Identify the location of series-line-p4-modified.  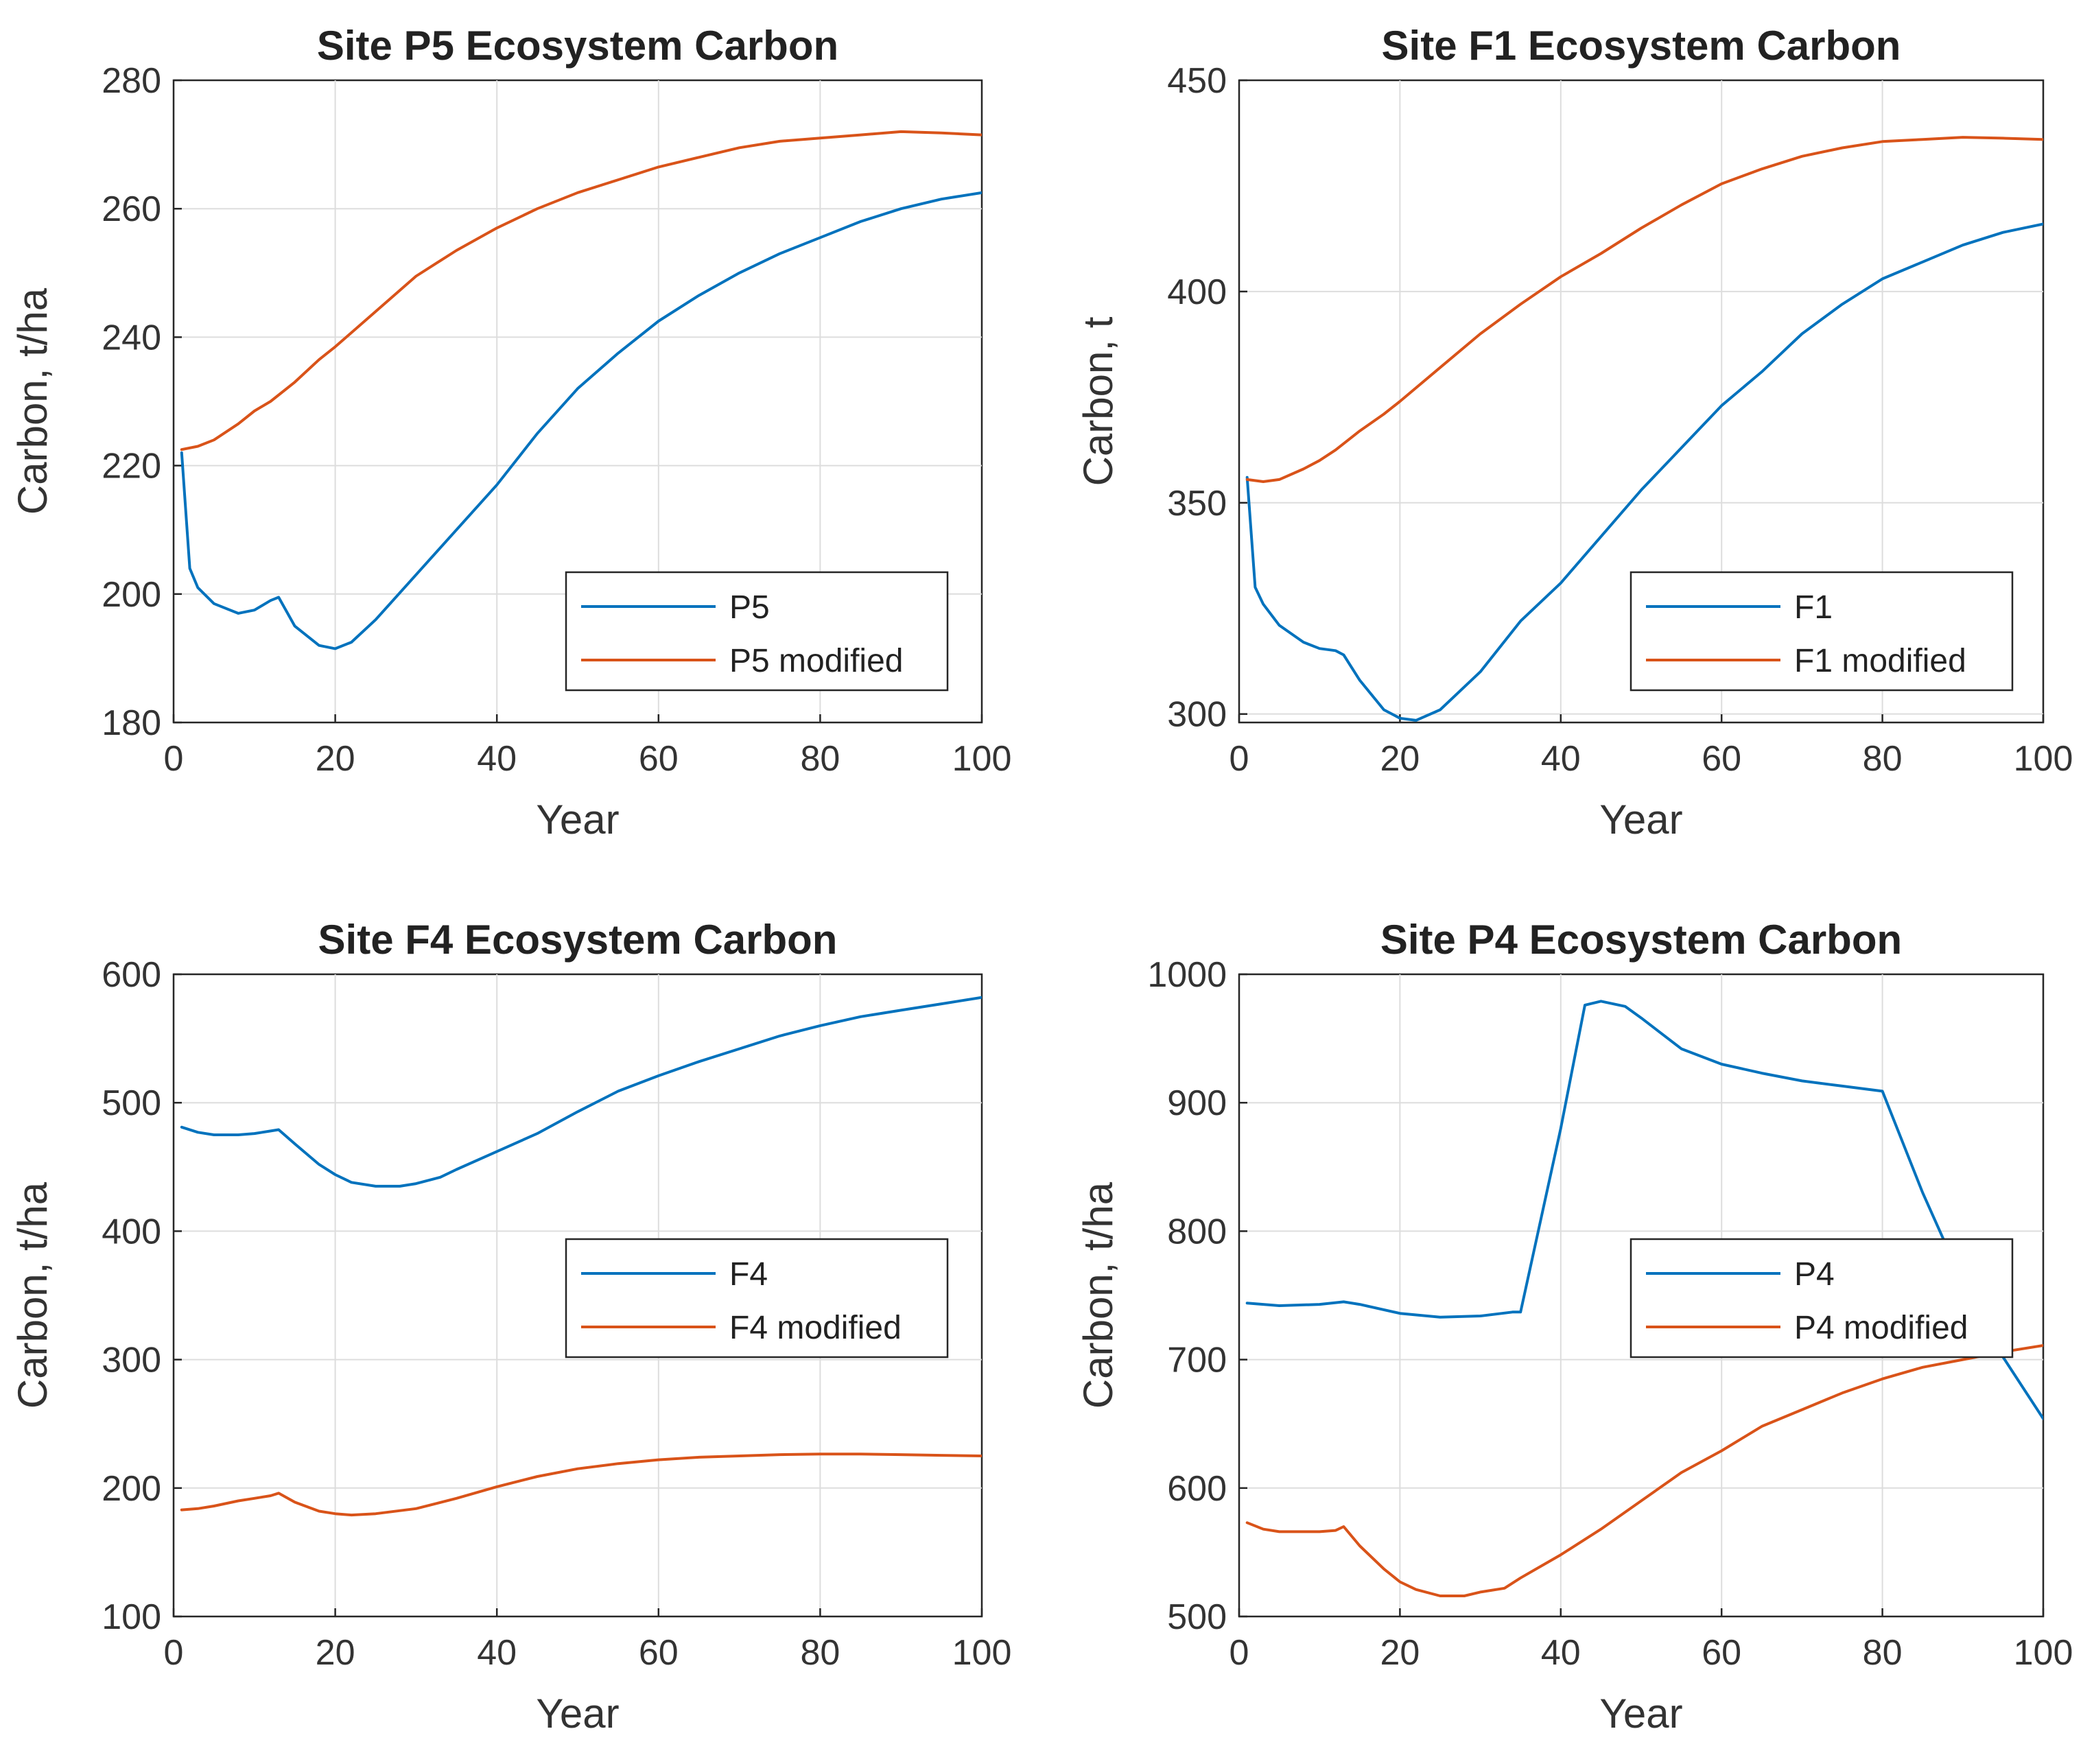
(1644, 1470).